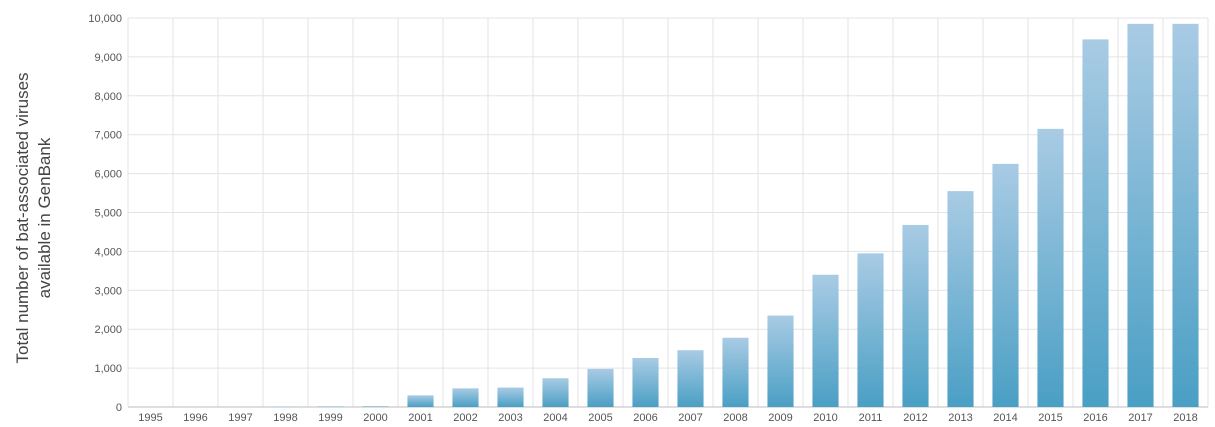  I want to click on y-axis-label-line-1: Total number of bat-associated viruses, so click(22, 217).